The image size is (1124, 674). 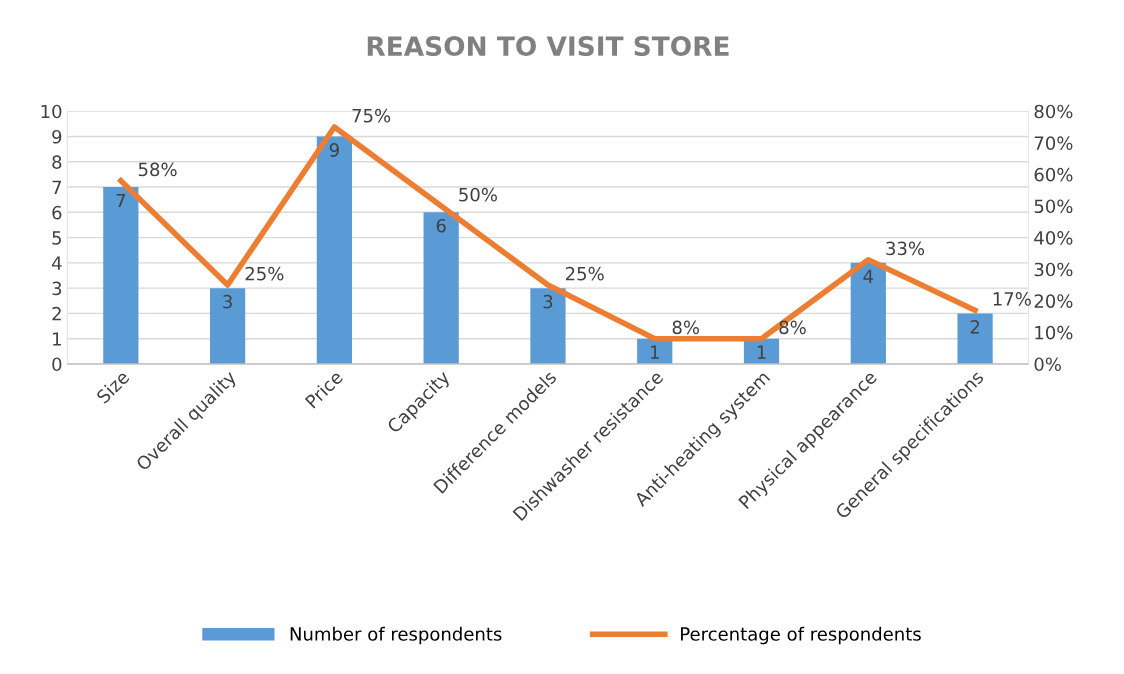 I want to click on y-tick-label: 9, so click(x=57, y=136).